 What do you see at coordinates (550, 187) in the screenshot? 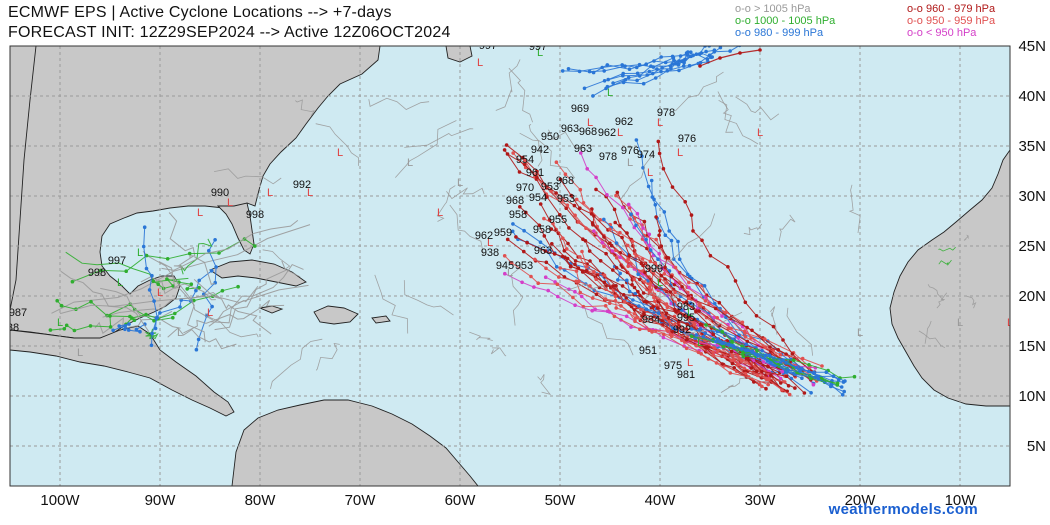
I see `pressure-label: 953` at bounding box center [550, 187].